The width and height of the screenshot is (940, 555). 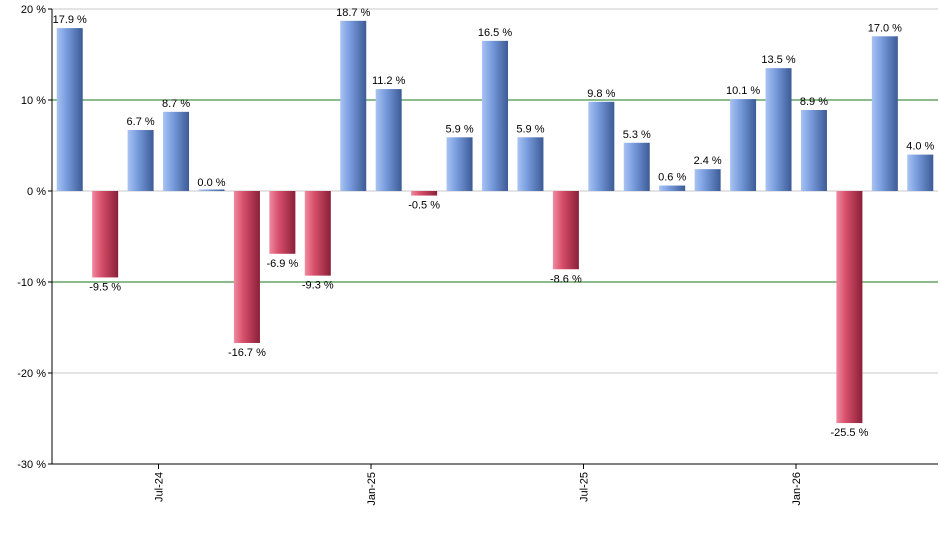 What do you see at coordinates (31, 374) in the screenshot?
I see `y-tick-label: -20 %` at bounding box center [31, 374].